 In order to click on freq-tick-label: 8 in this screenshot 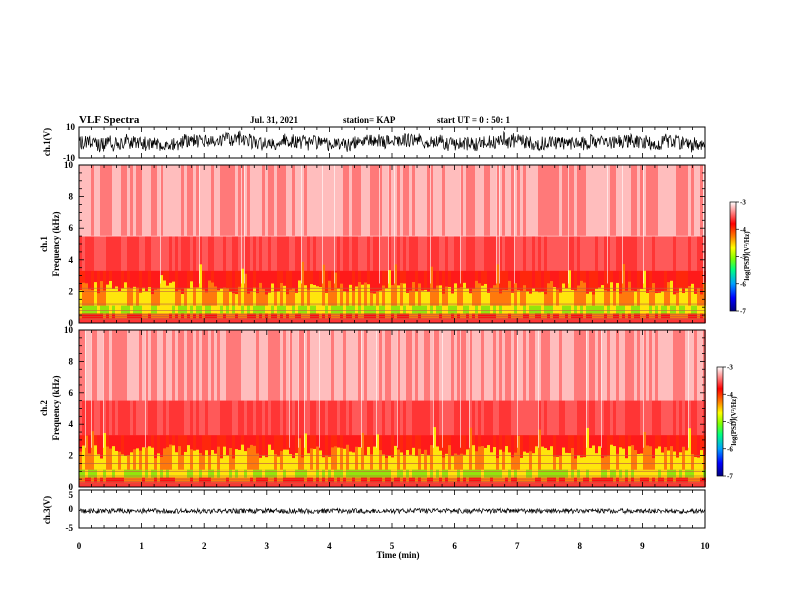, I will do `click(71, 197)`.